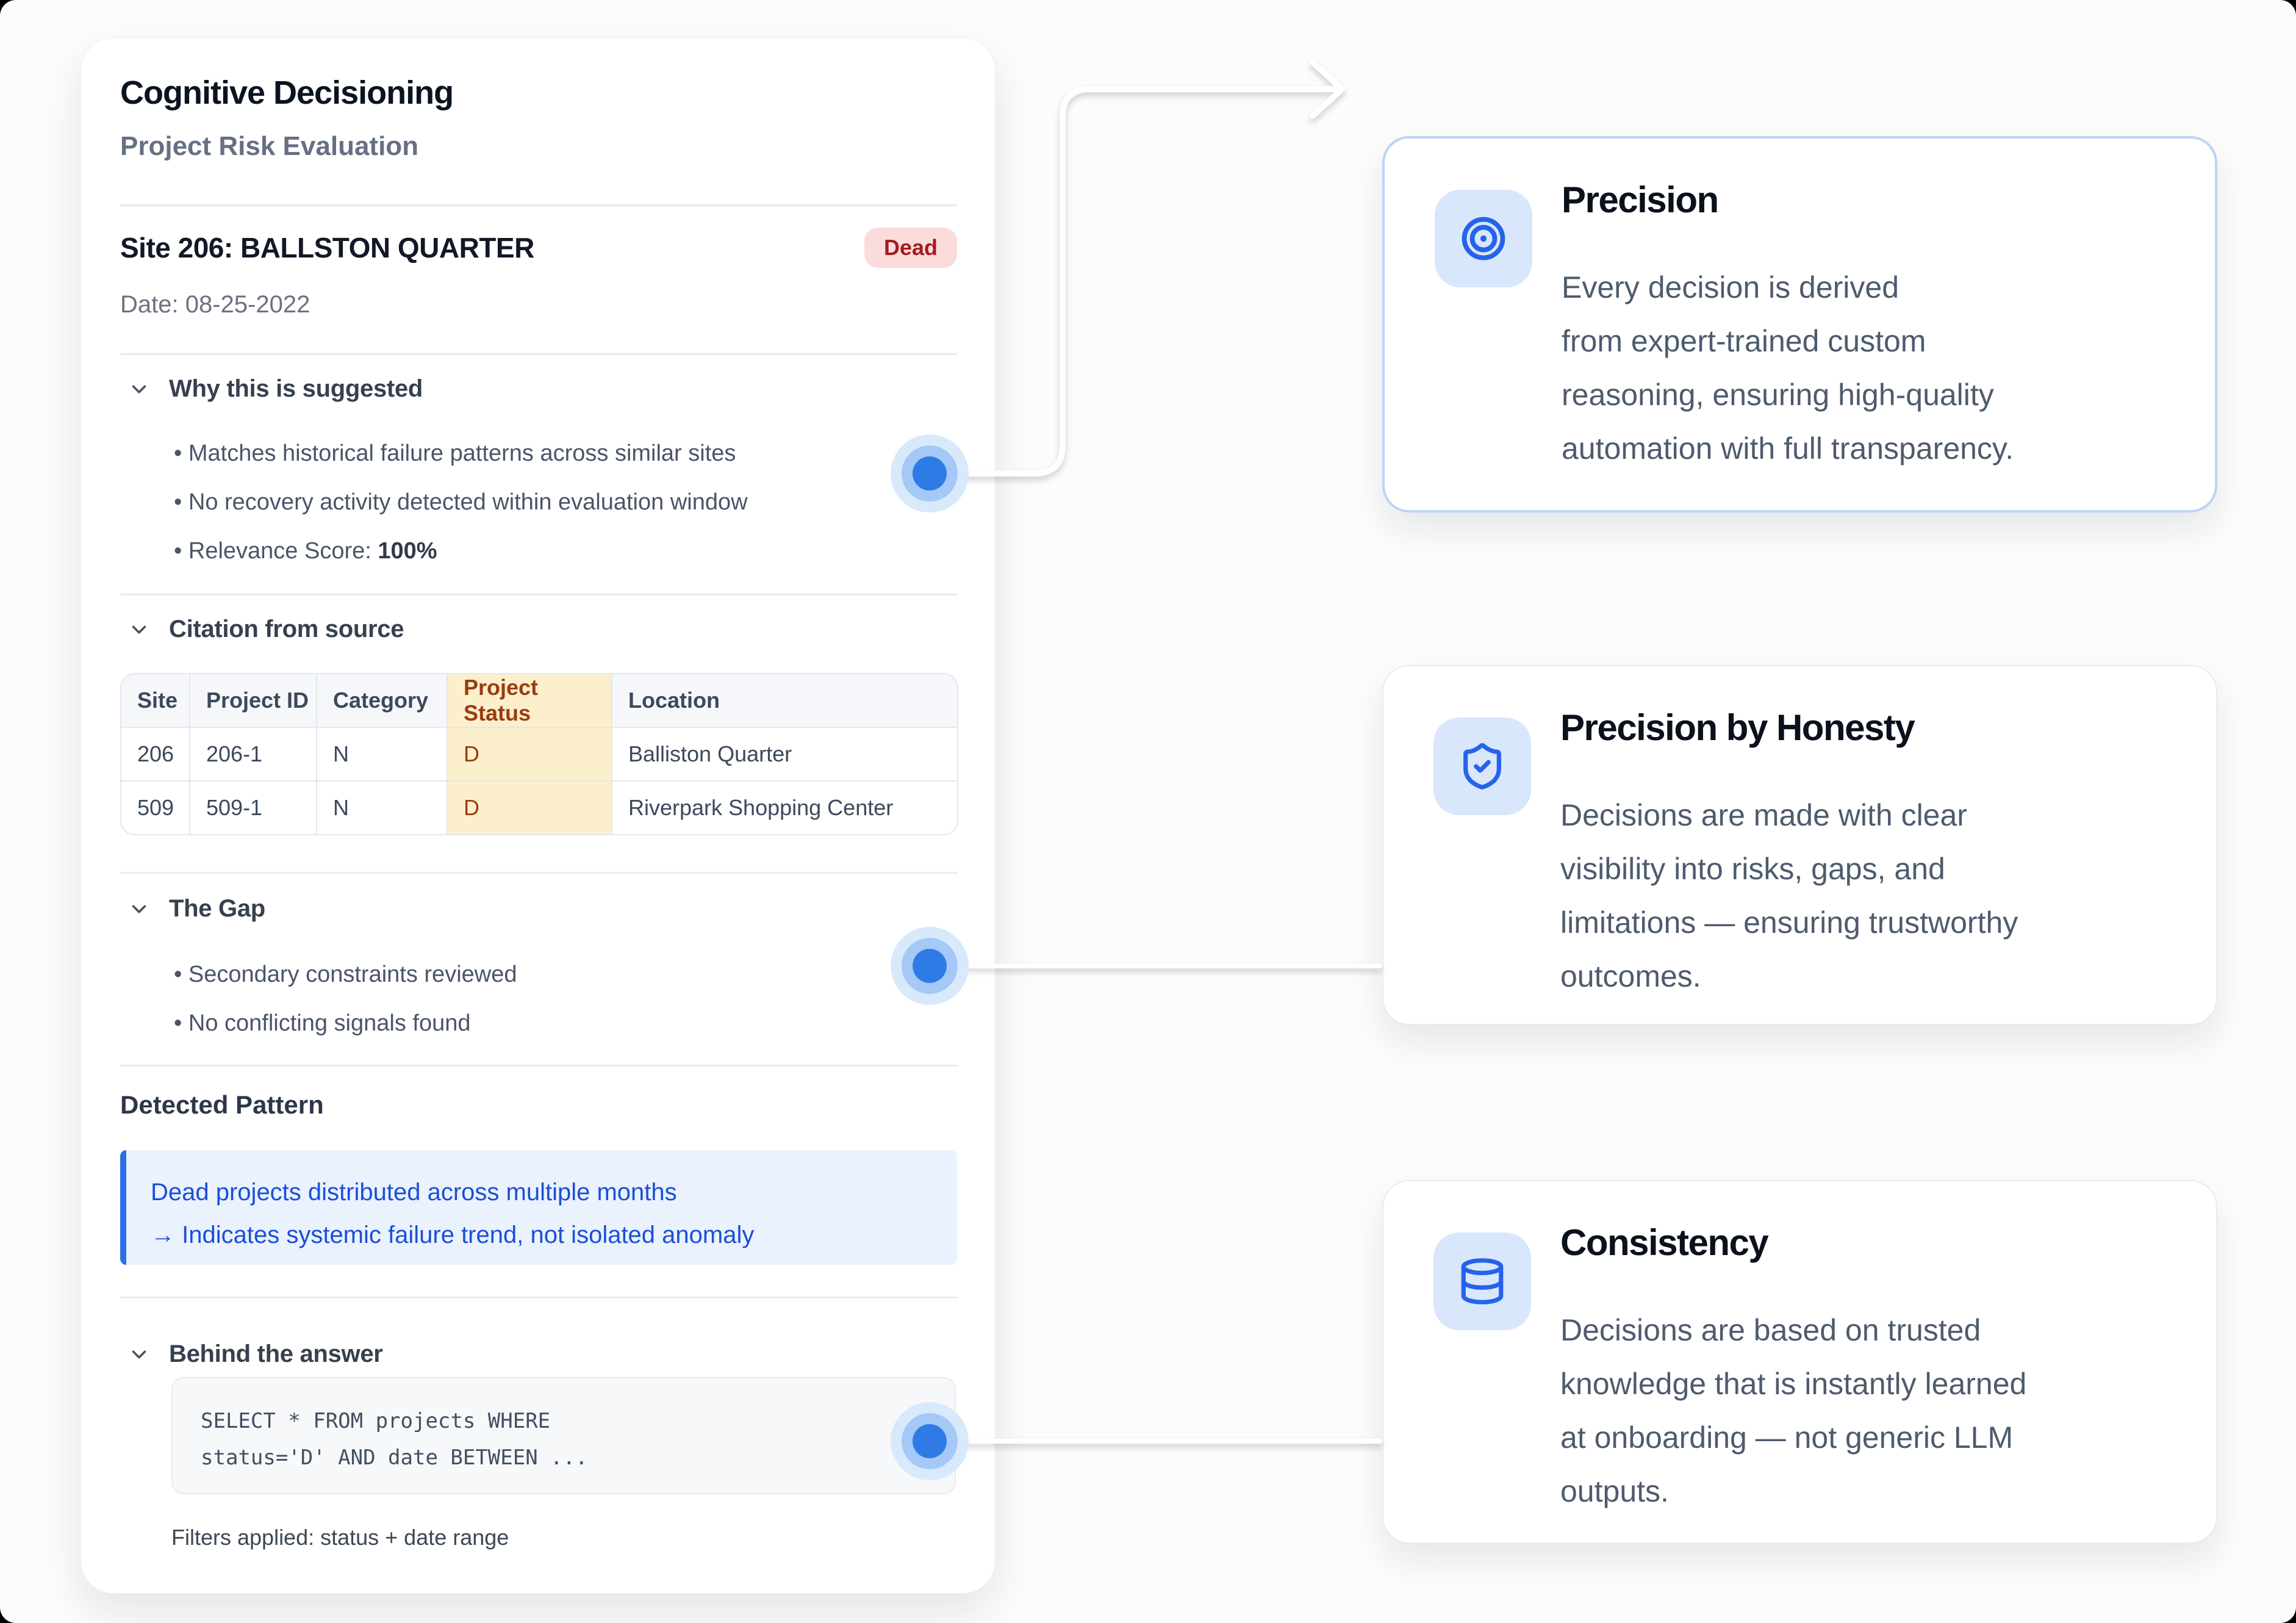  I want to click on site-heading: Site 206: BALLSTON QUARTER, so click(327, 248).